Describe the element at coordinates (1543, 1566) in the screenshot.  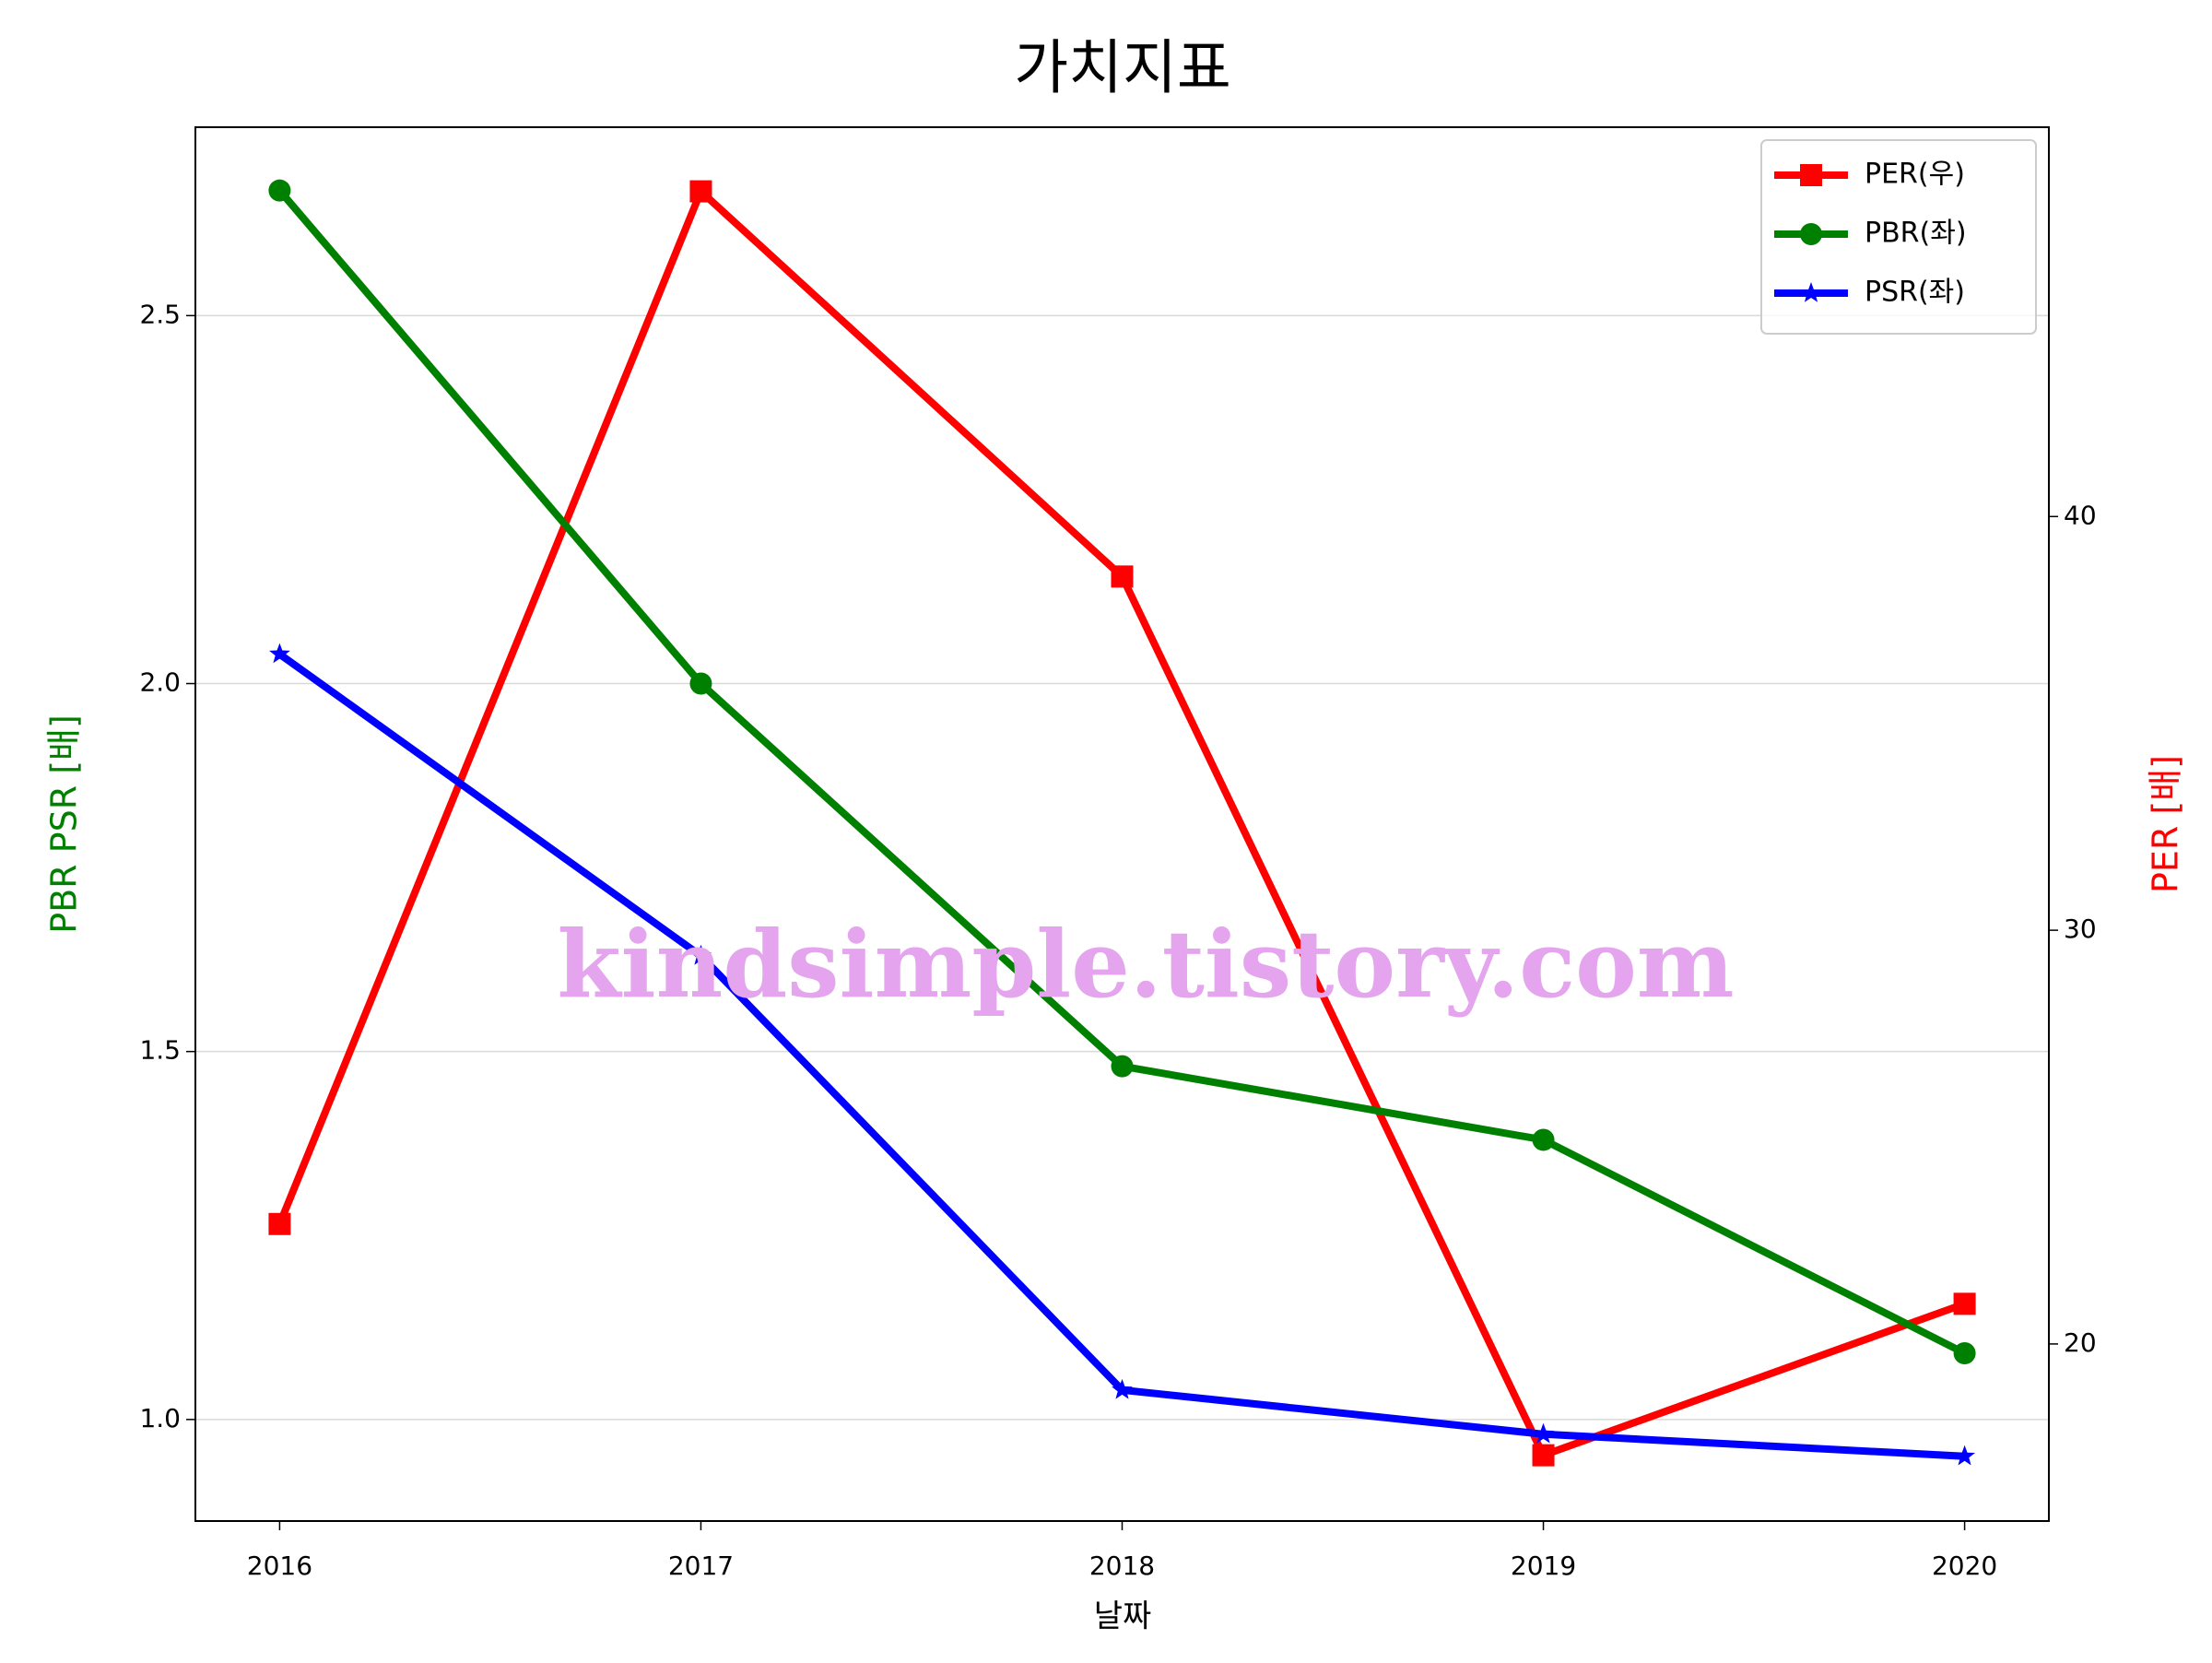
I see `x-tick-label: 2019` at that location.